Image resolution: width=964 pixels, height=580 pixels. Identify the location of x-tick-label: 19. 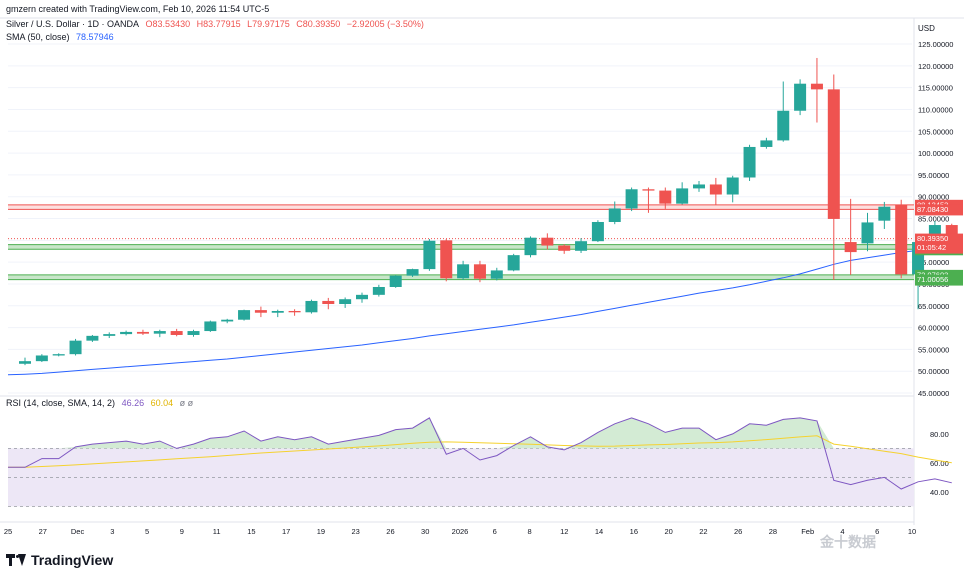
(321, 531).